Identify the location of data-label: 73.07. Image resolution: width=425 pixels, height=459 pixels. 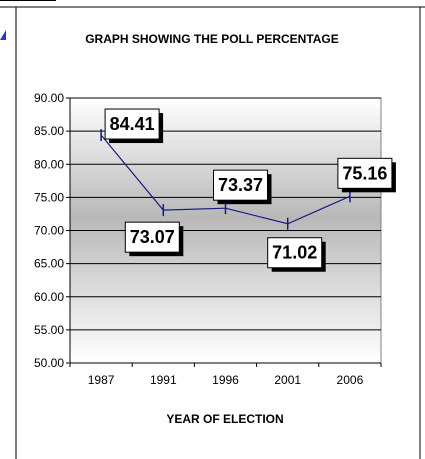
(154, 239).